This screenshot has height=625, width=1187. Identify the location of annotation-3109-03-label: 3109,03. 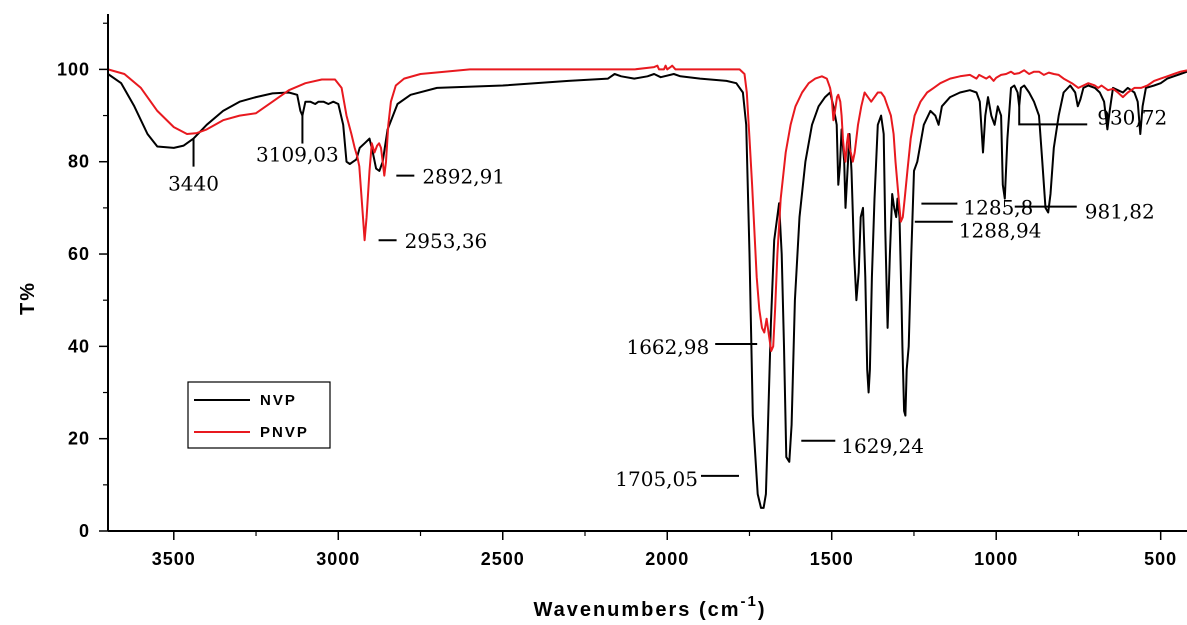
(297, 155).